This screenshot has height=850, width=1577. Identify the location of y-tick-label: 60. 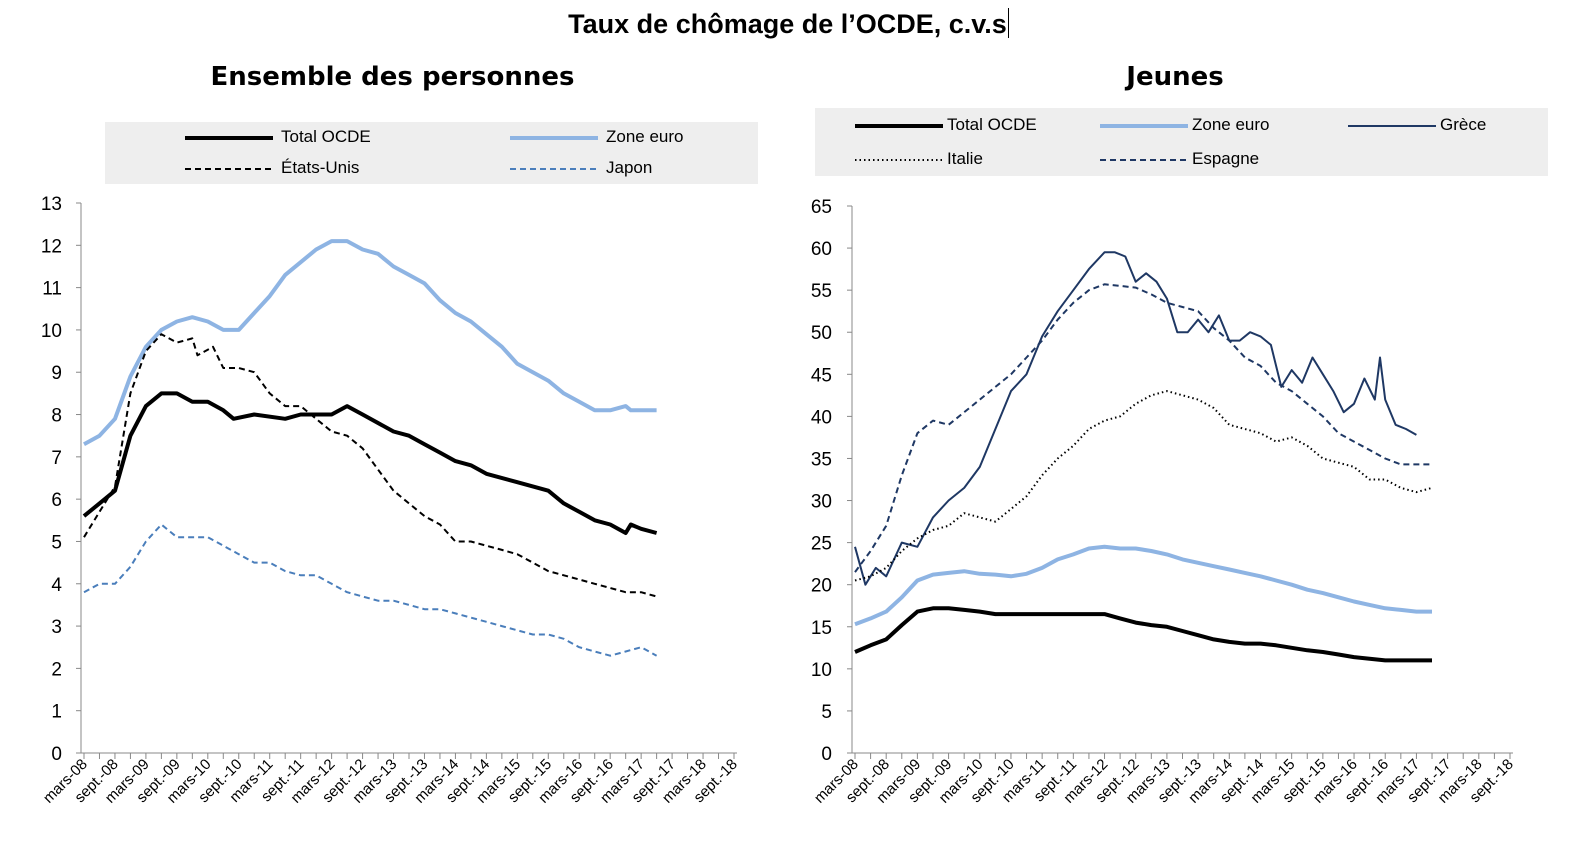
(821, 249).